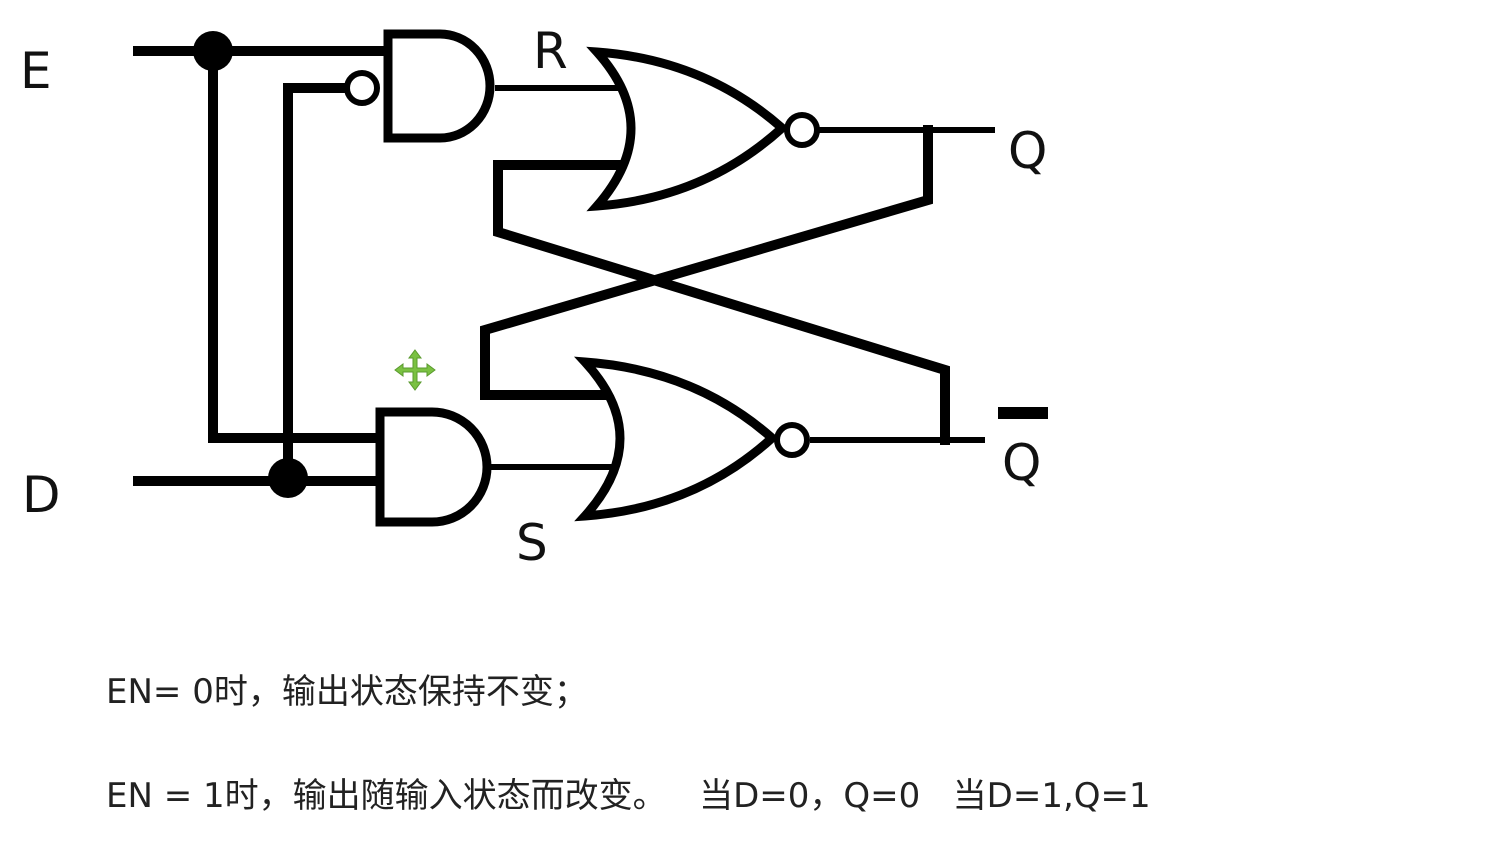 This screenshot has height=843, width=1496. Describe the element at coordinates (532, 543) in the screenshot. I see `label-signal-s: S` at that location.